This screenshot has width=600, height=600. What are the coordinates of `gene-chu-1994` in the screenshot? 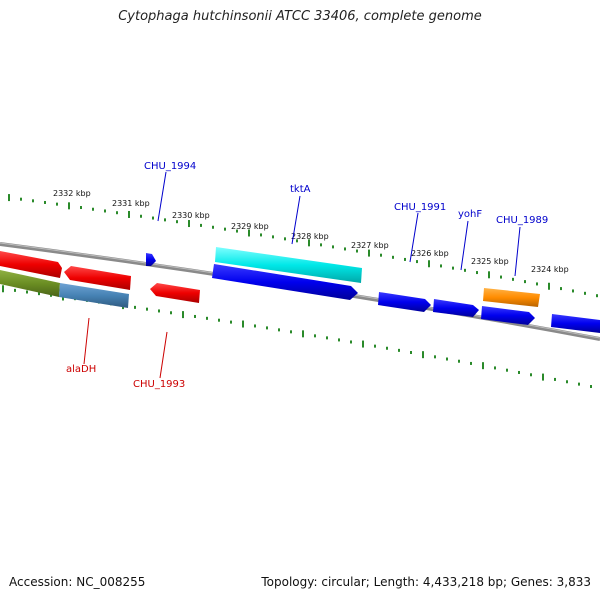 It's located at (151, 259).